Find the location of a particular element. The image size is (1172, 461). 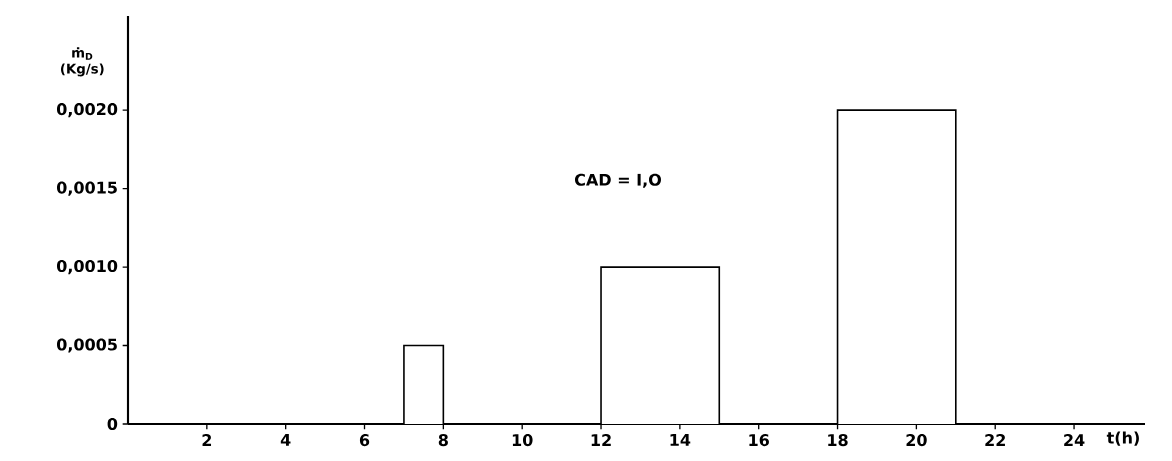

x-tick-label: 6 is located at coordinates (364, 440).